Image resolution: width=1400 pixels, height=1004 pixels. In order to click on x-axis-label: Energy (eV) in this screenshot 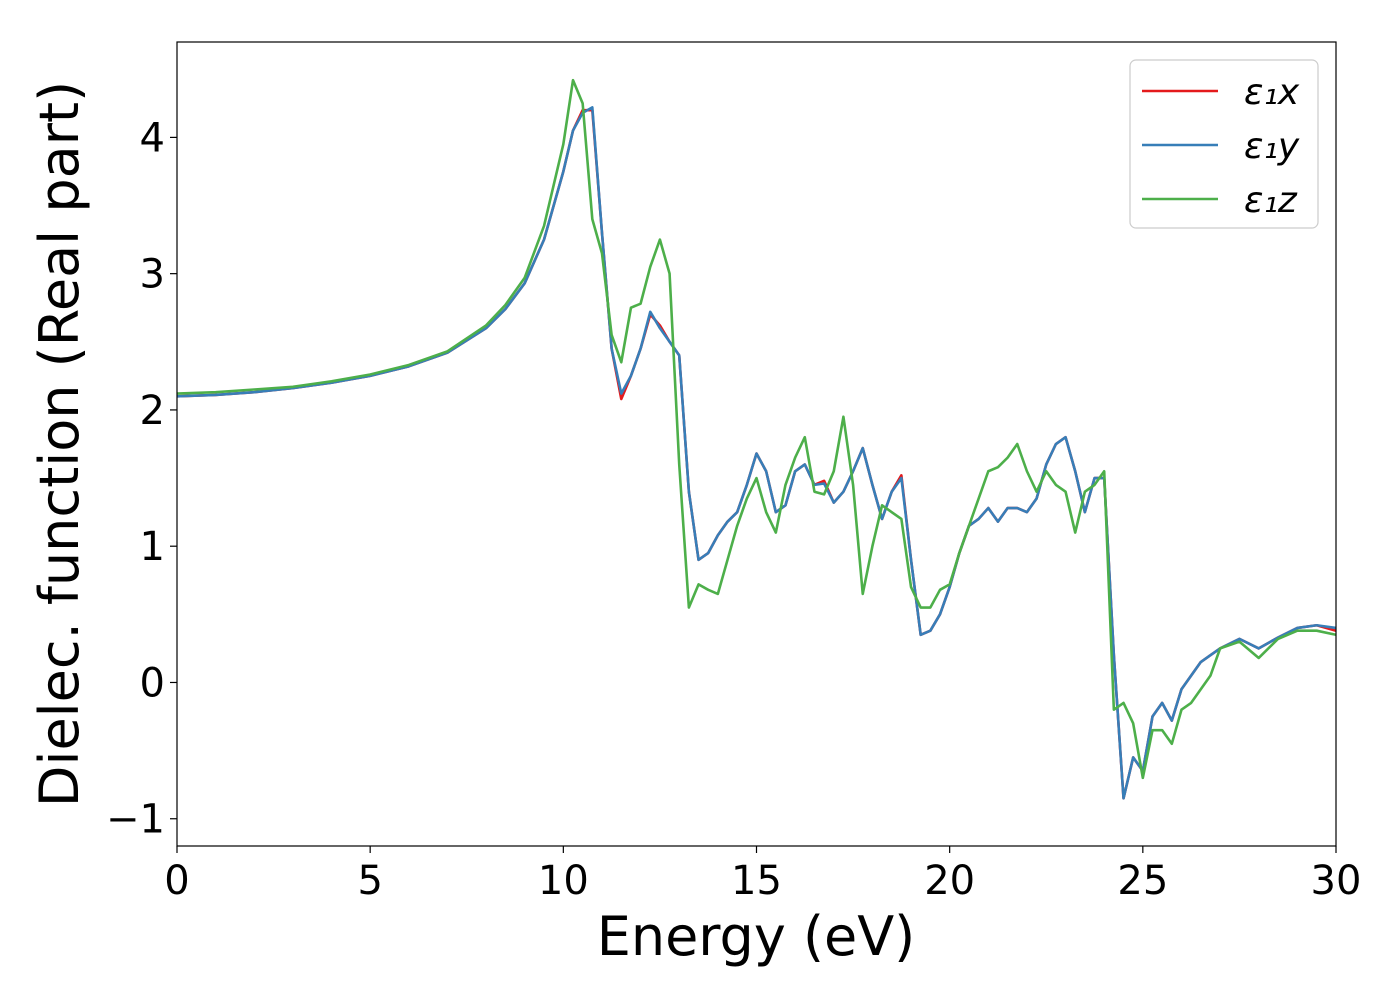, I will do `click(756, 936)`.